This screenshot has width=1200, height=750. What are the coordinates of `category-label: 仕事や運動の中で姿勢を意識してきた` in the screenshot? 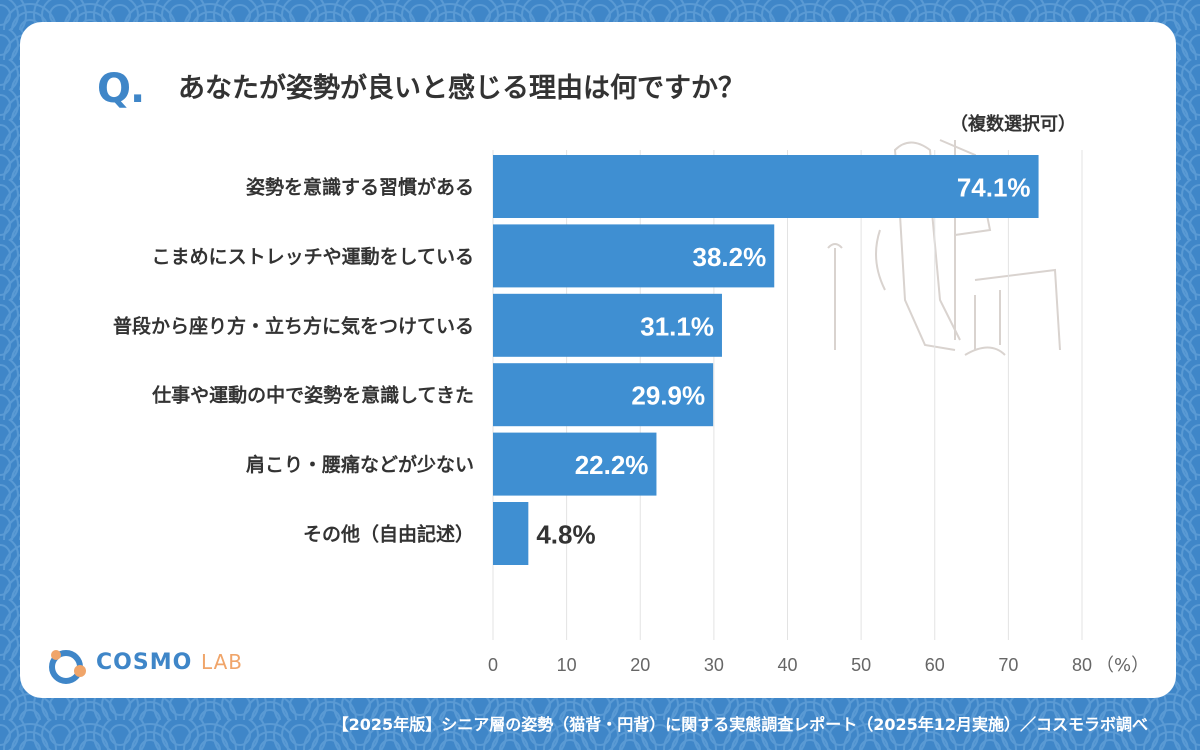 It's located at (312, 395).